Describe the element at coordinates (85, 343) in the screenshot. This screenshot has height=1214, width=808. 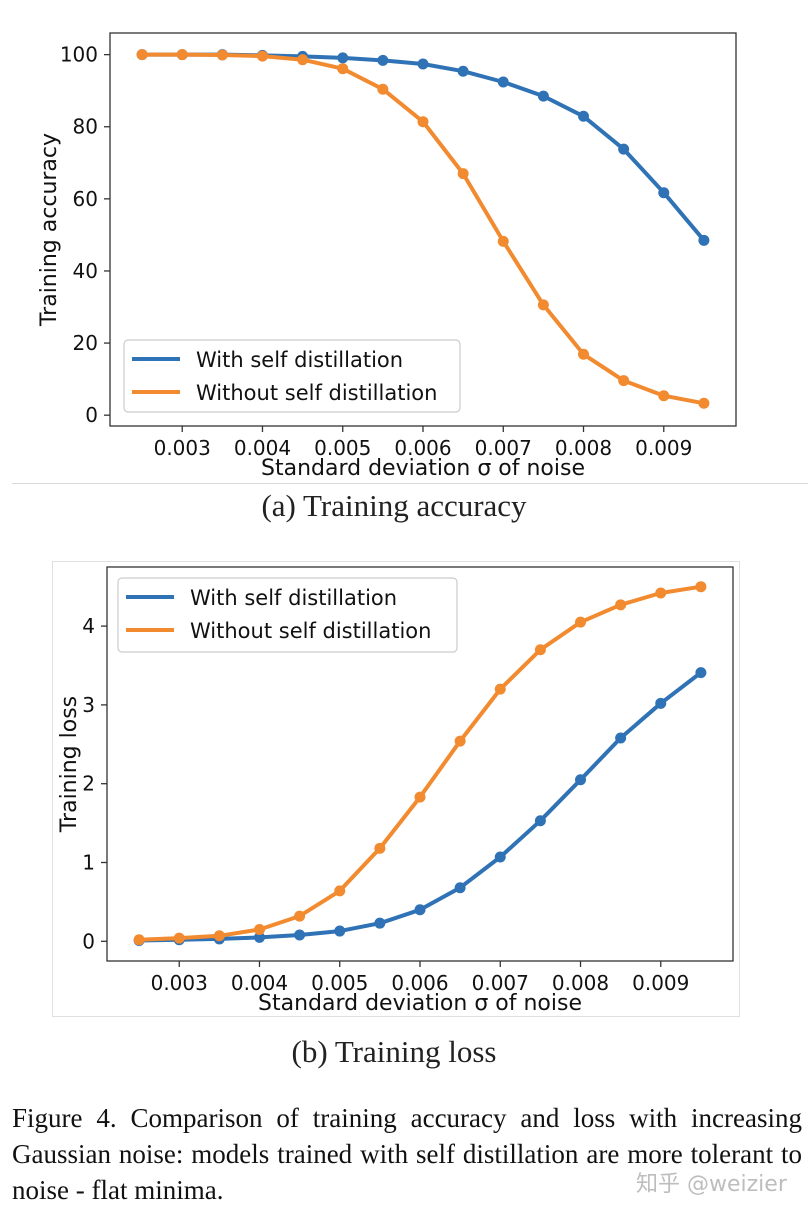
I see `y-tick-label: 20` at that location.